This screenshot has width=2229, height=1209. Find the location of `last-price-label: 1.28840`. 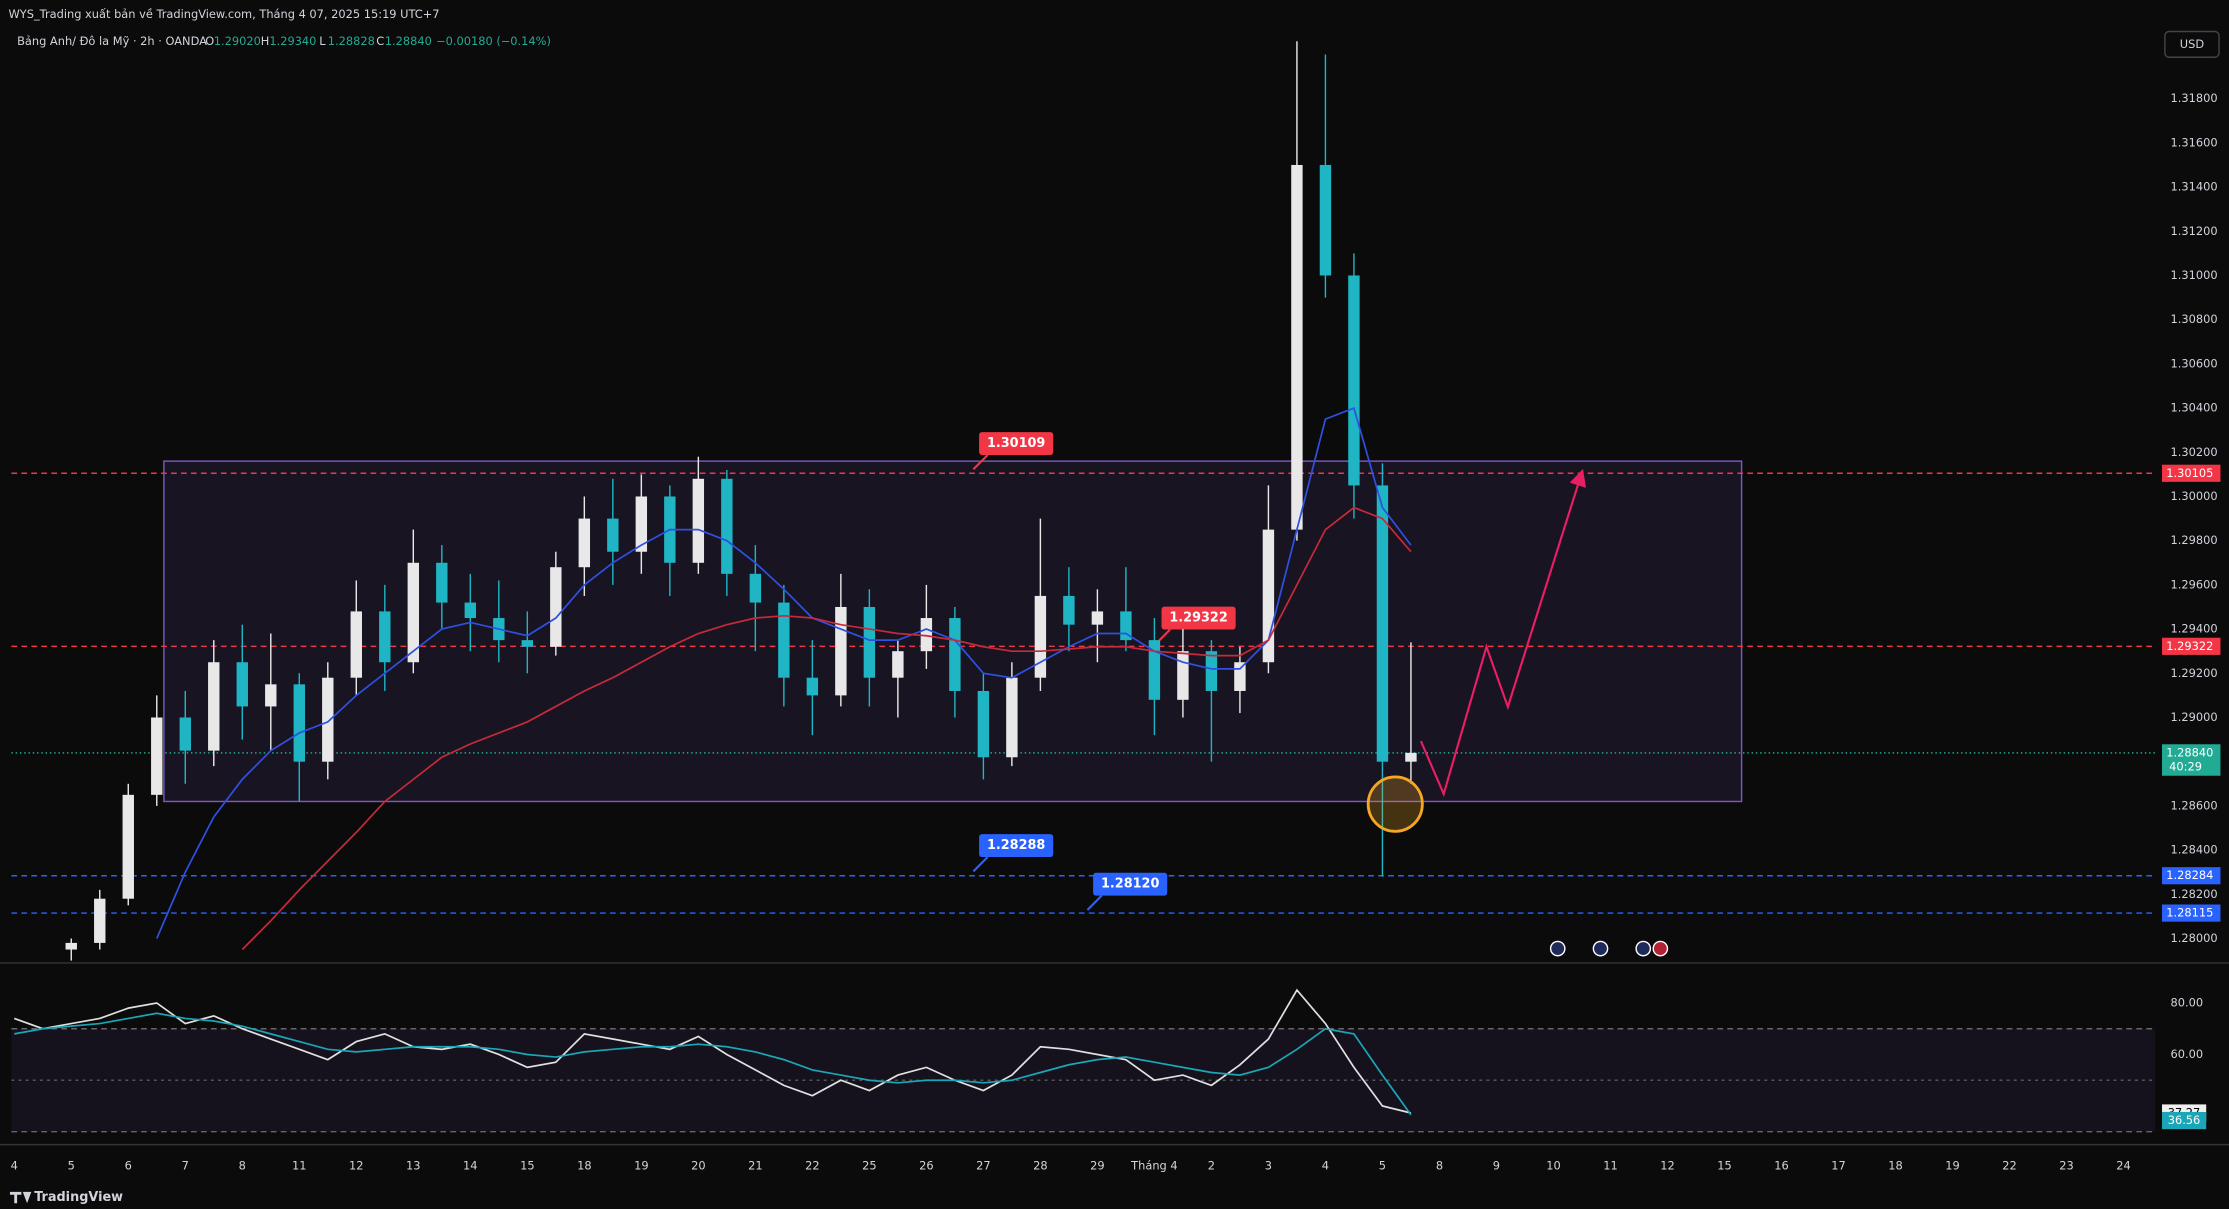

last-price-label: 1.28840 is located at coordinates (2189, 752).